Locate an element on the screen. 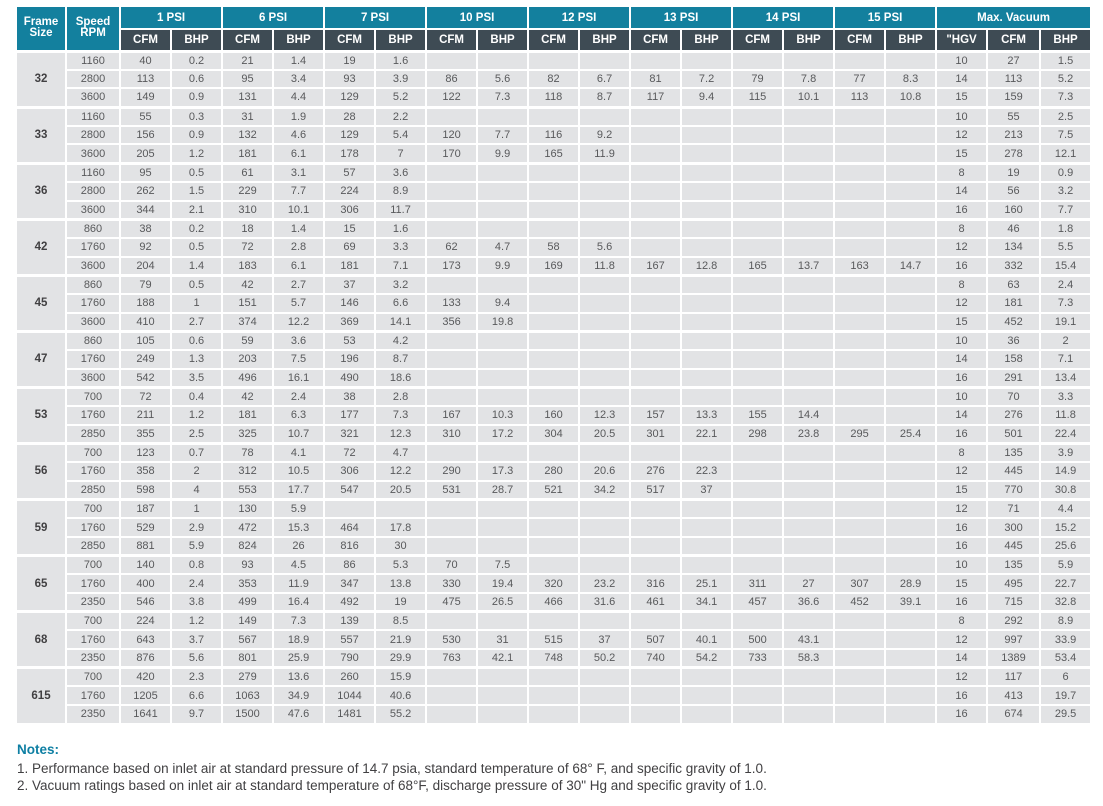 Image resolution: width=1103 pixels, height=806 pixels. value-cell: 14 is located at coordinates (962, 658).